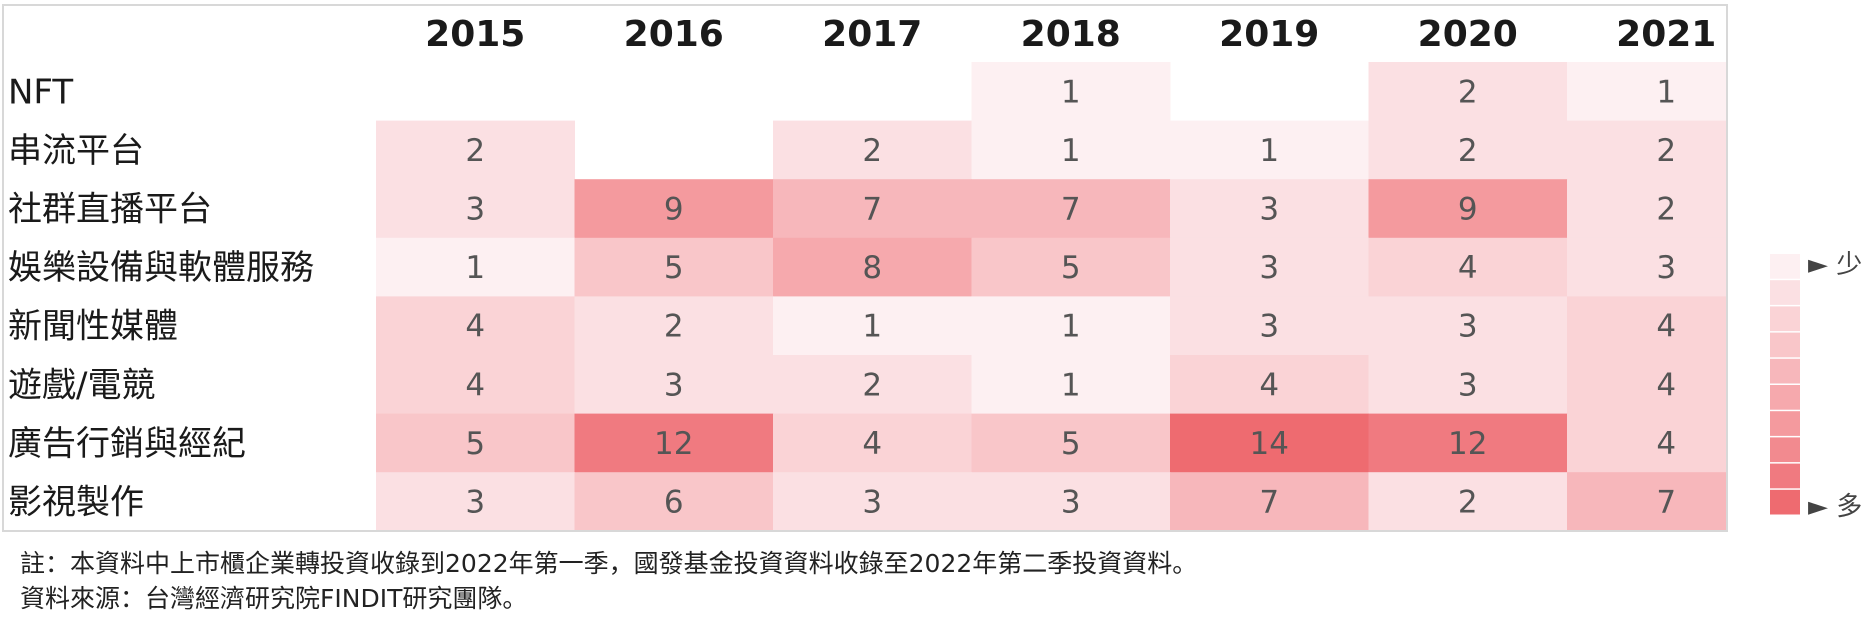 The width and height of the screenshot is (1874, 632). What do you see at coordinates (76, 503) in the screenshot?
I see `row-label: 影視製作` at bounding box center [76, 503].